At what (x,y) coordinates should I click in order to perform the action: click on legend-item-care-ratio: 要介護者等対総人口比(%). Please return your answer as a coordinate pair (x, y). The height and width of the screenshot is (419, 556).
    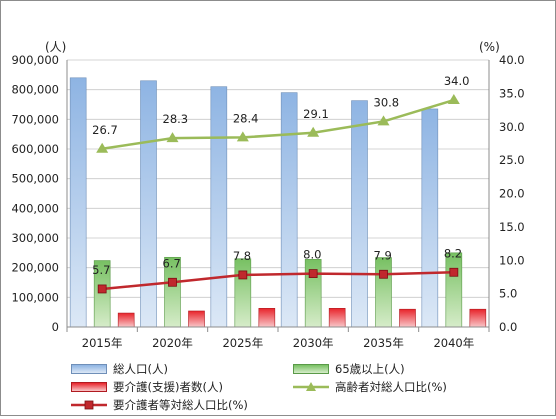
    Looking at the image, I should click on (159, 405).